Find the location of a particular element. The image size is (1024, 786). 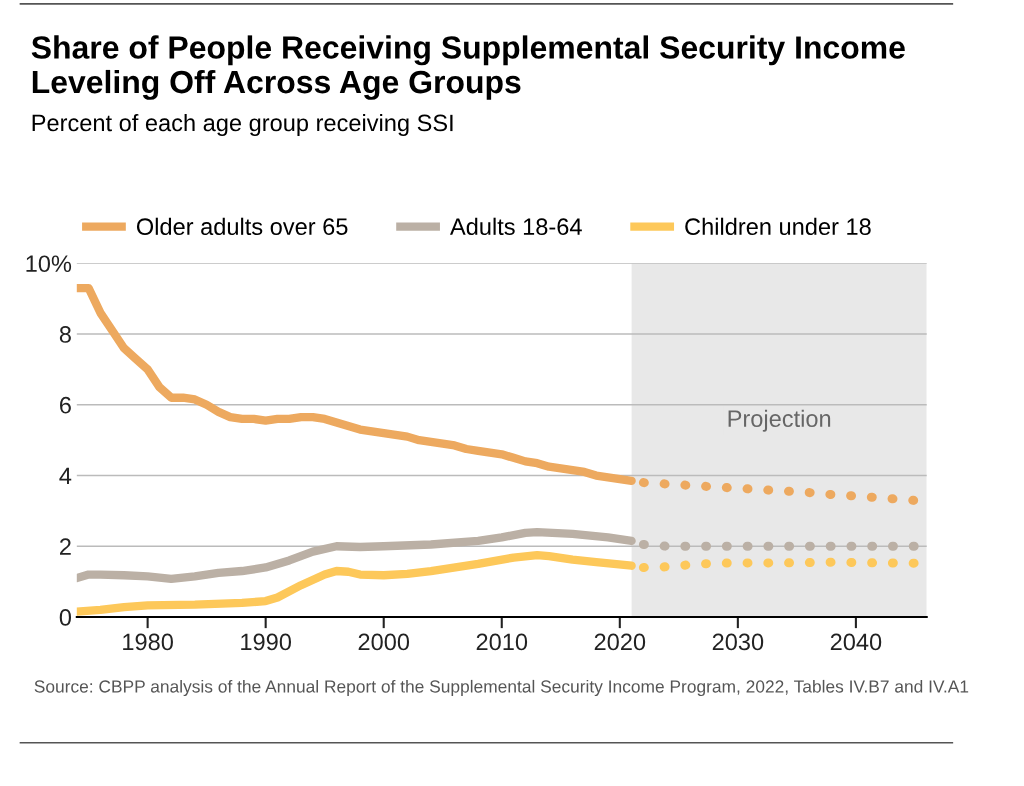

x-tick-label: 2020 is located at coordinates (620, 642).